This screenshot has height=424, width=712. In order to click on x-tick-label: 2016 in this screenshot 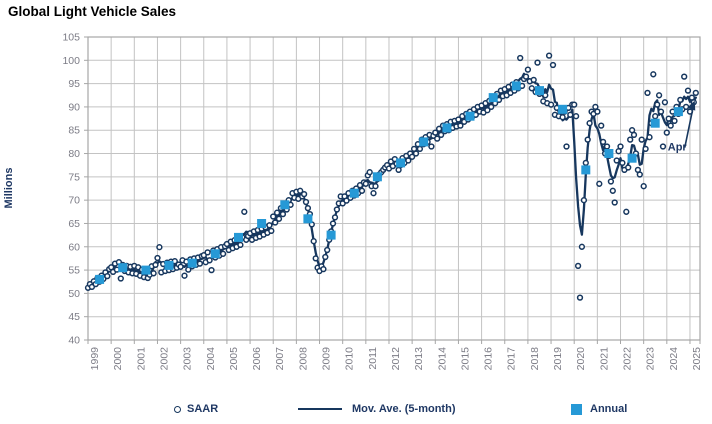, I will do `click(489, 359)`.